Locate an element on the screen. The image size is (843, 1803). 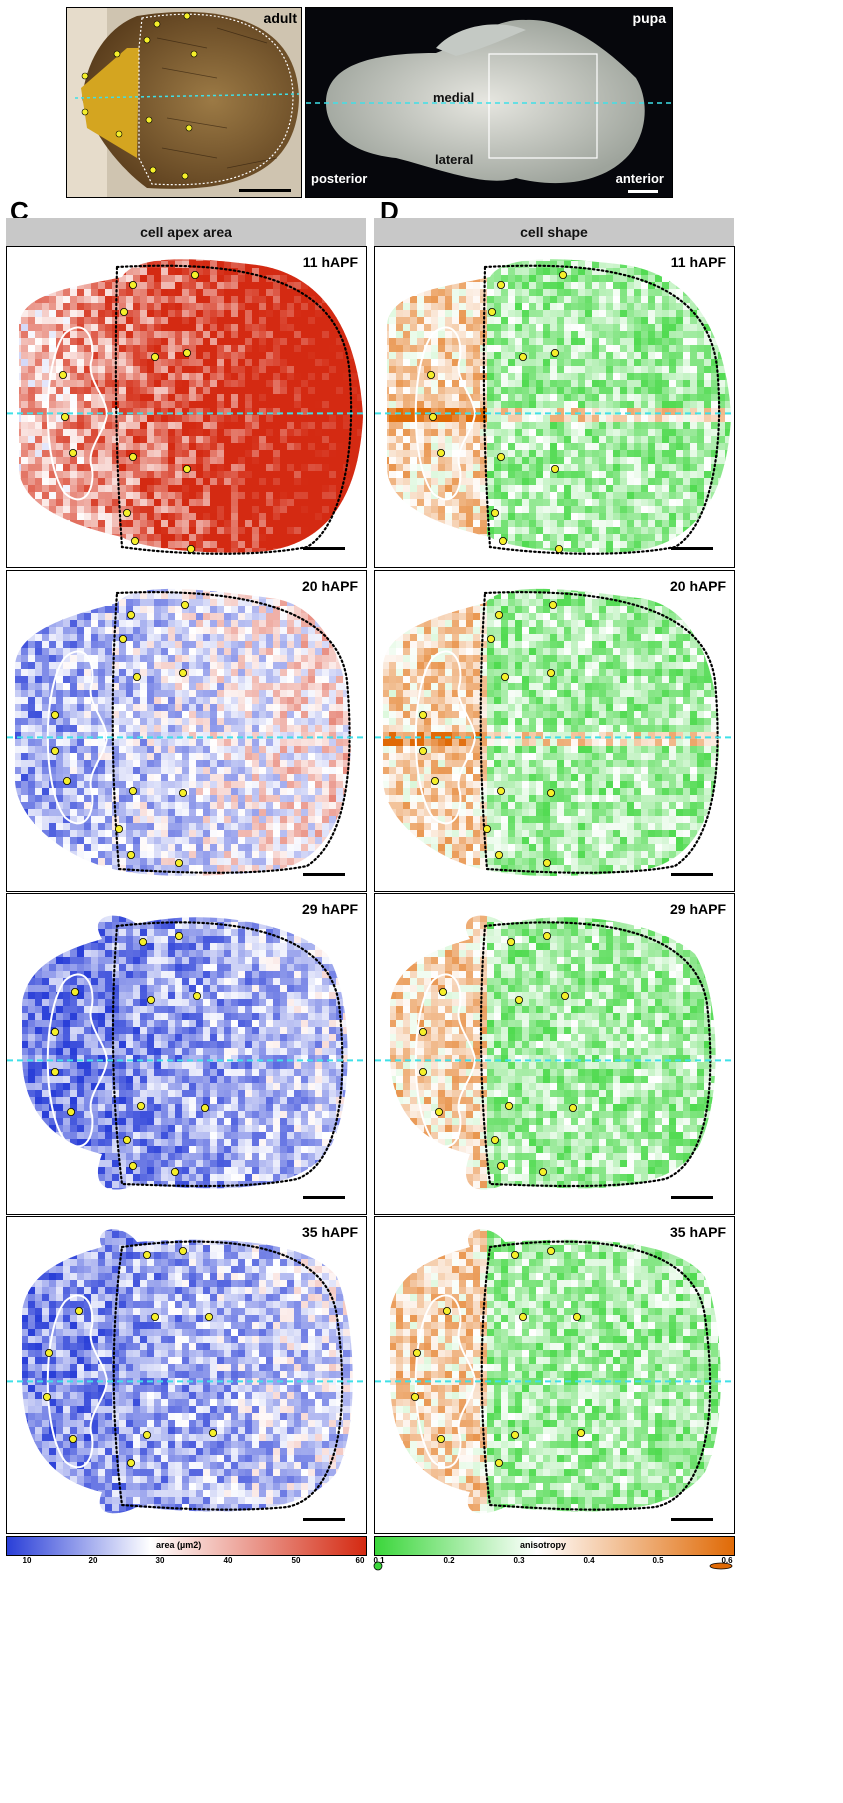
region-of-interest-box is located at coordinates (543, 106).